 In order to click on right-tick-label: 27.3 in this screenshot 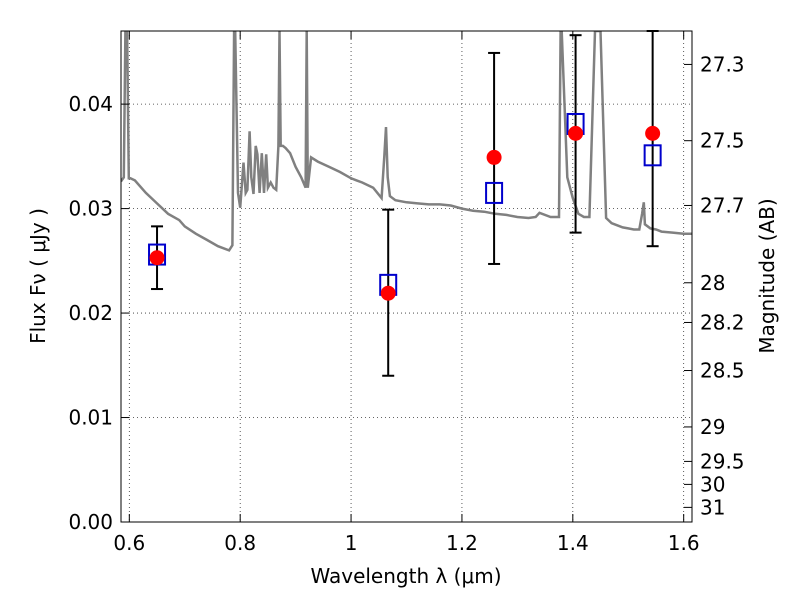, I will do `click(722, 64)`.